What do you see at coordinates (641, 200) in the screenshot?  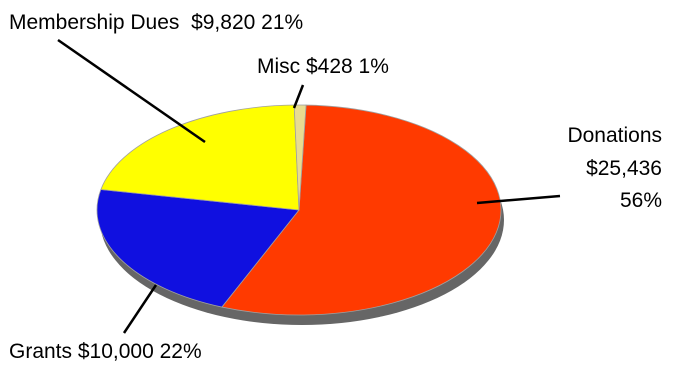 I see `label-donations-percent: 56%` at bounding box center [641, 200].